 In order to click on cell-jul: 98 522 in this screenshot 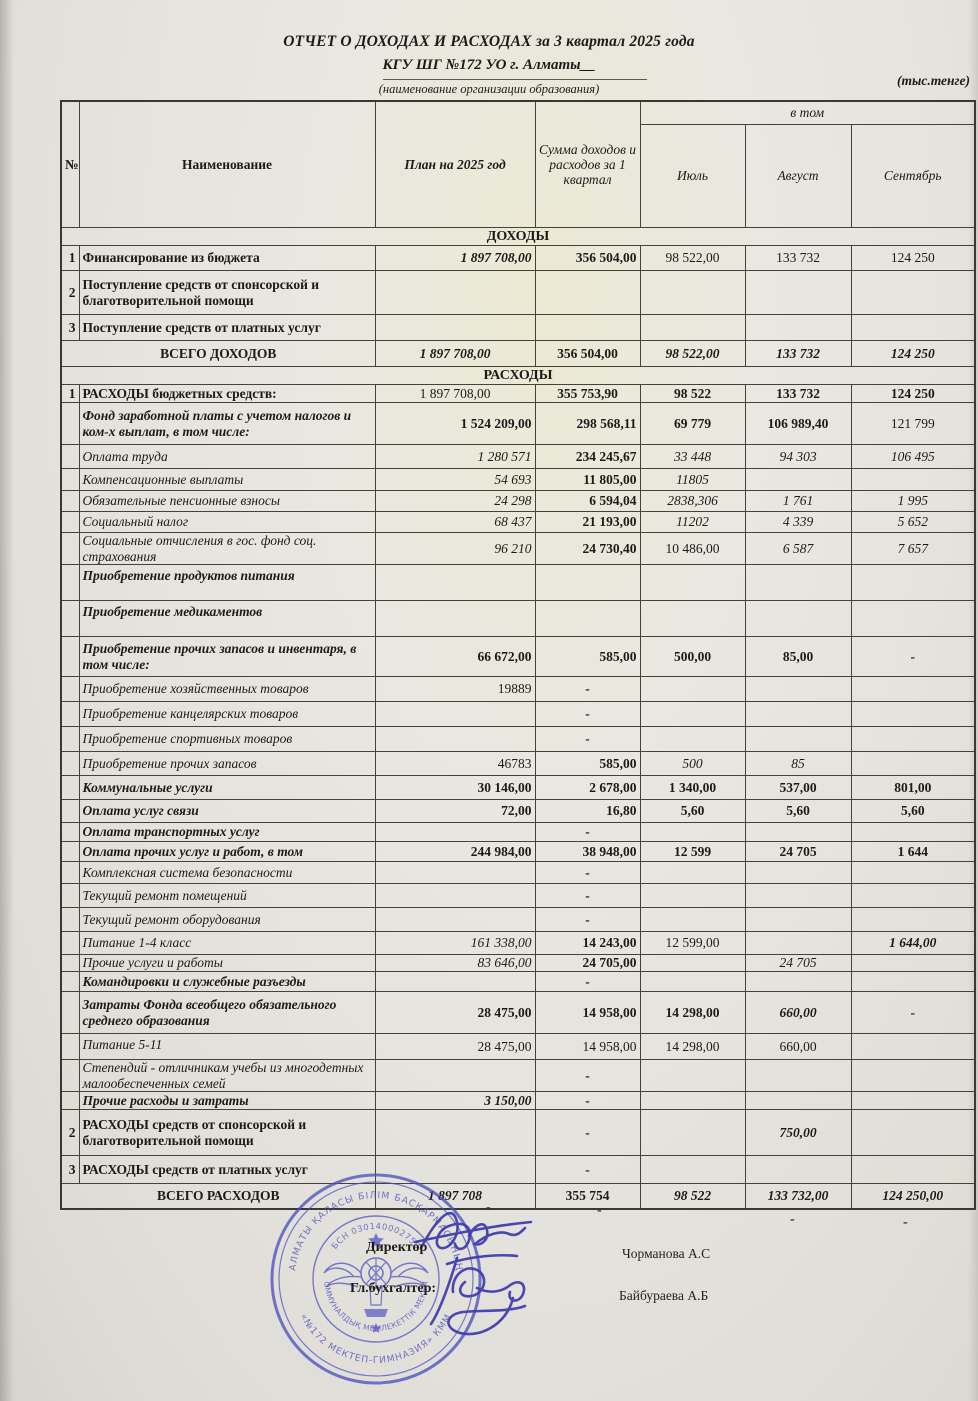, I will do `click(692, 393)`.